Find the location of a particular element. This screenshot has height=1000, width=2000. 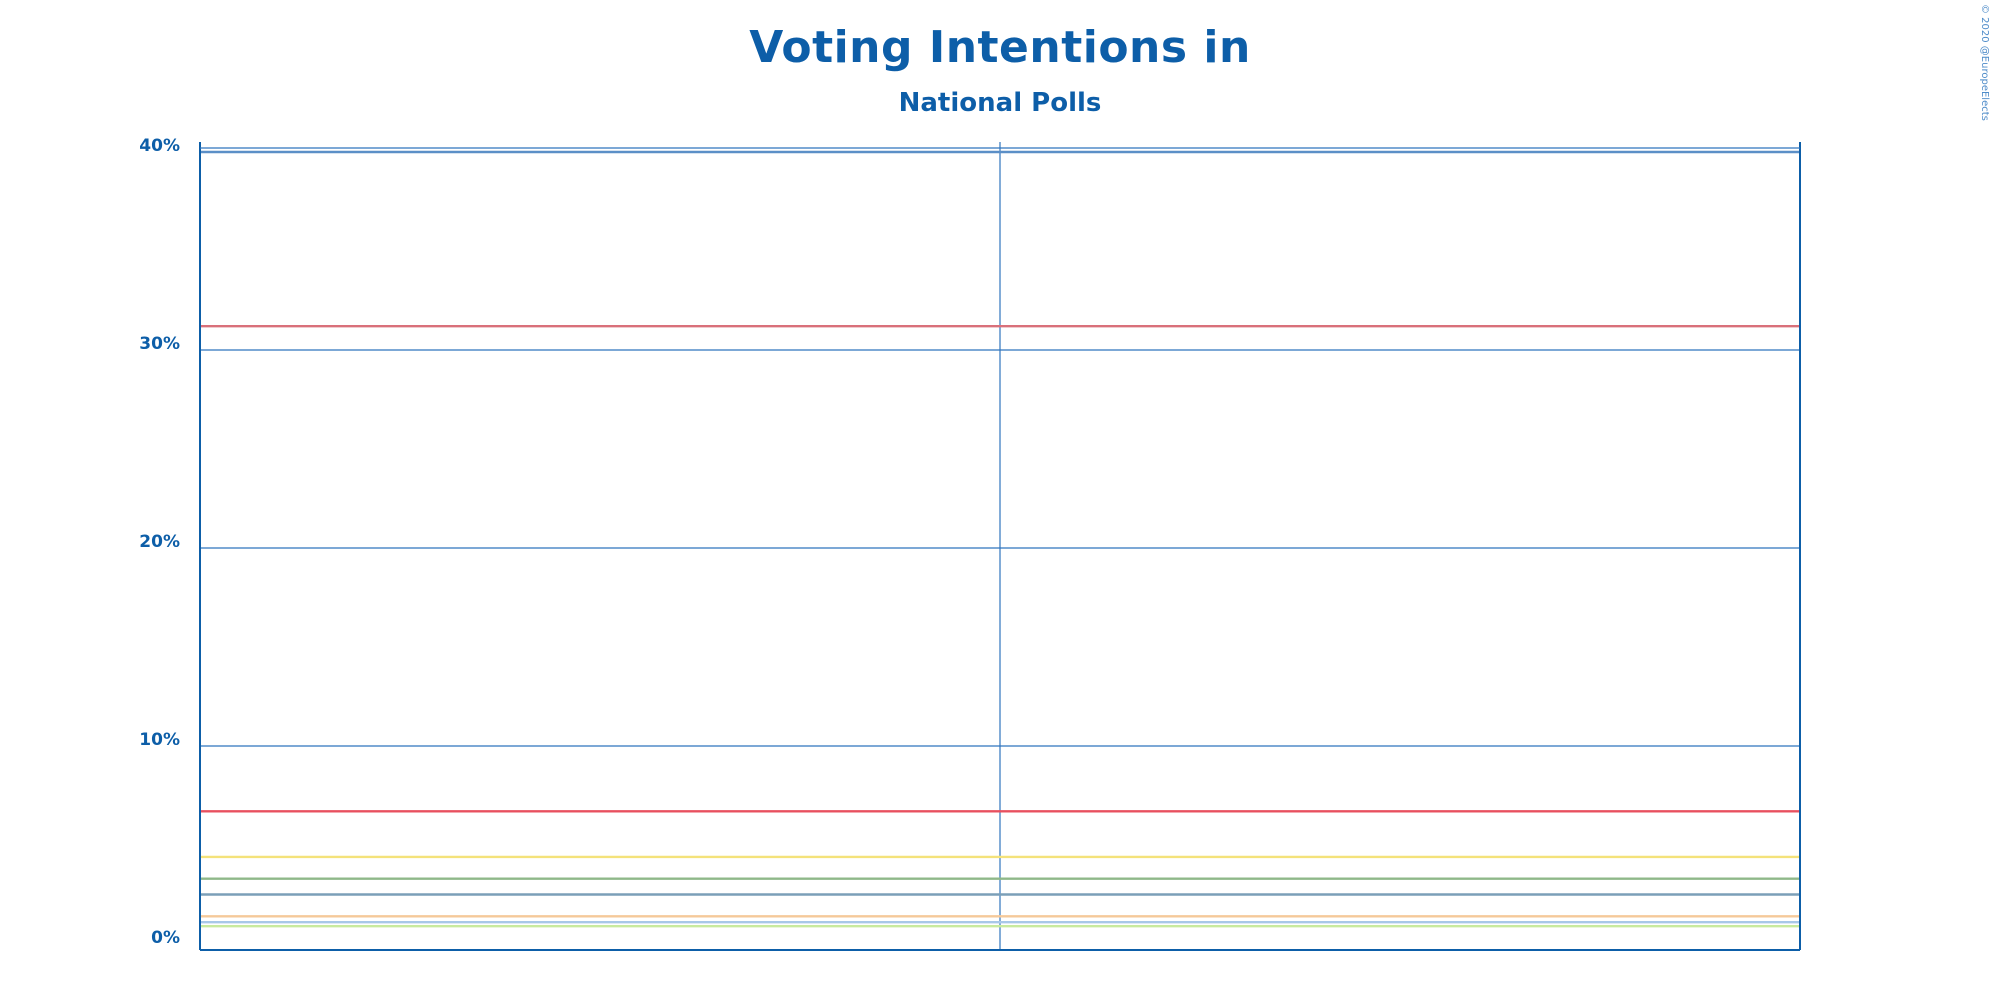

y-tick-labels: 0% 10% 20% 30% 40% is located at coordinates (159, 542).